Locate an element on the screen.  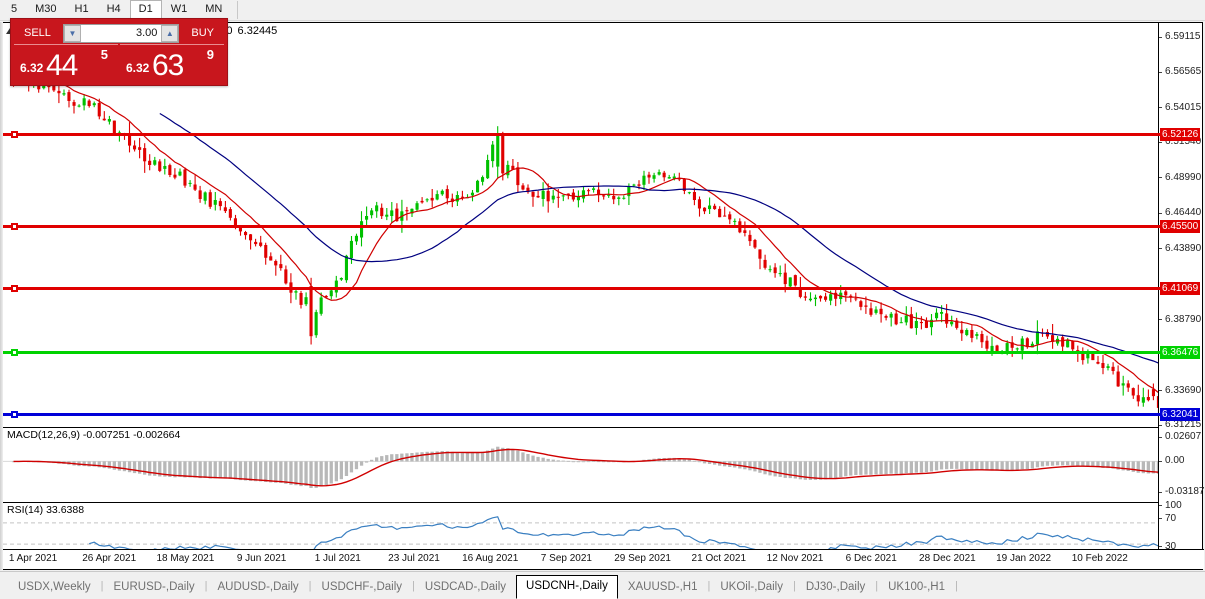
timeframe-w1: W1 is located at coordinates (179, 9).